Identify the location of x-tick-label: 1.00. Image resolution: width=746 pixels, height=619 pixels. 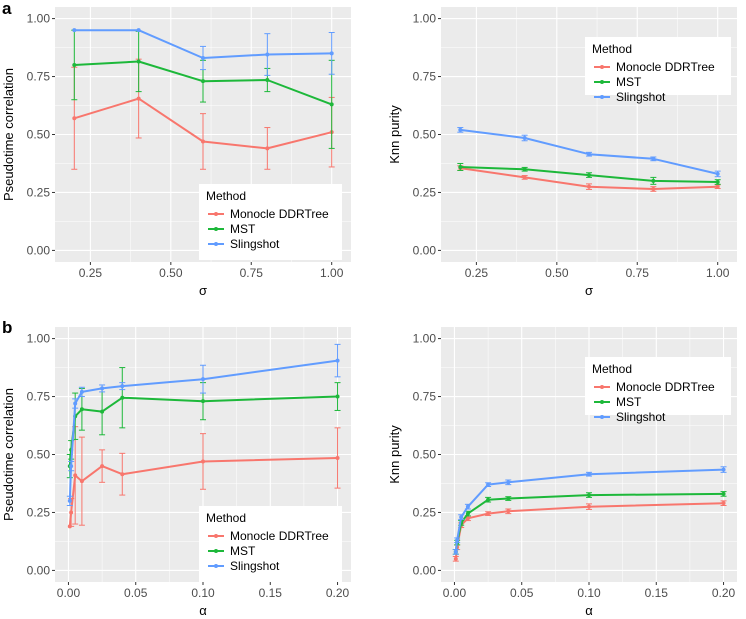
(718, 273).